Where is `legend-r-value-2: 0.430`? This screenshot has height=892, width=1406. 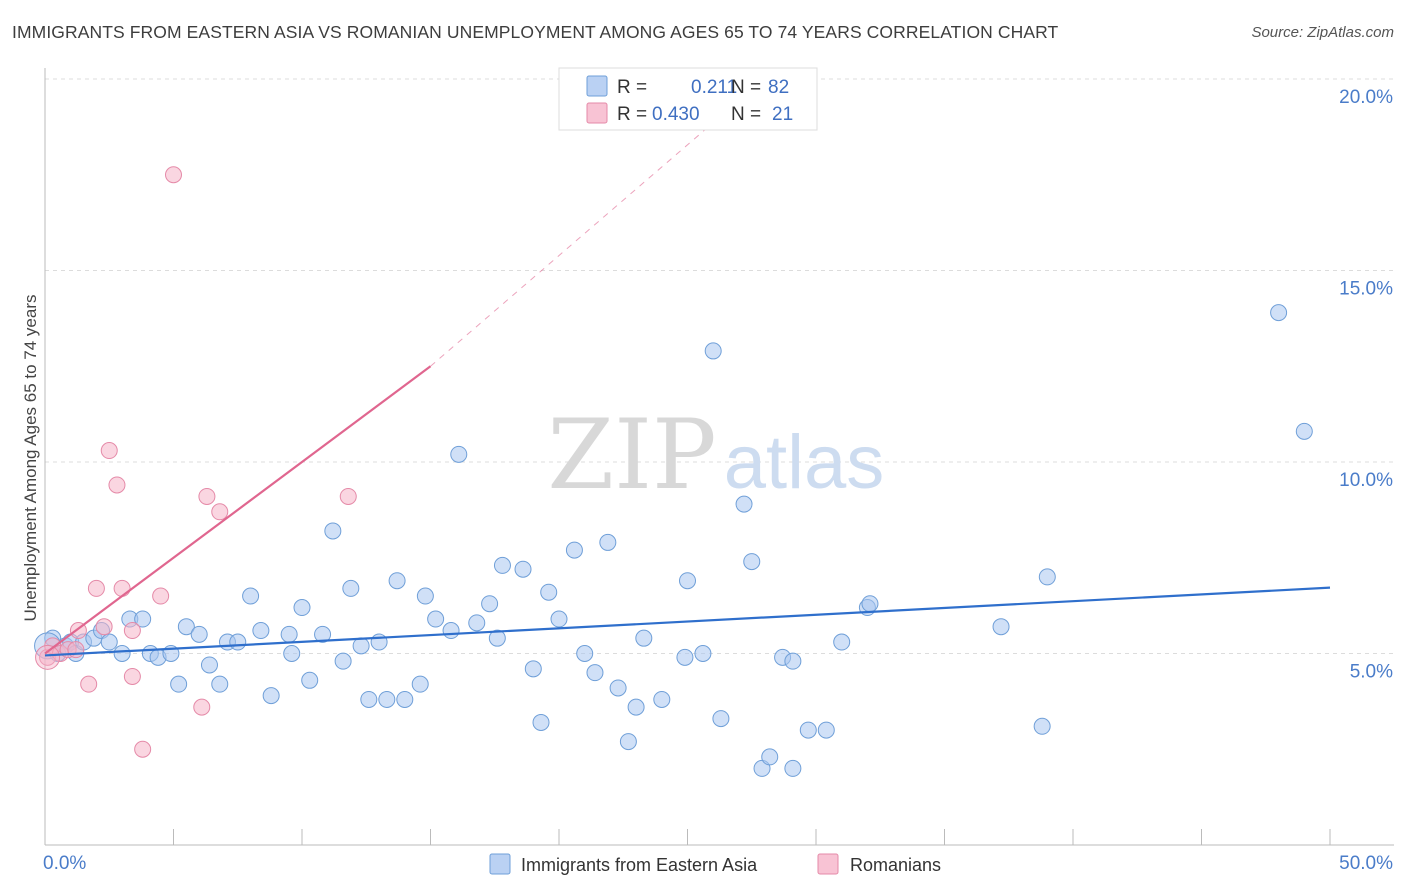
legend-r-value-2: 0.430 is located at coordinates (676, 114).